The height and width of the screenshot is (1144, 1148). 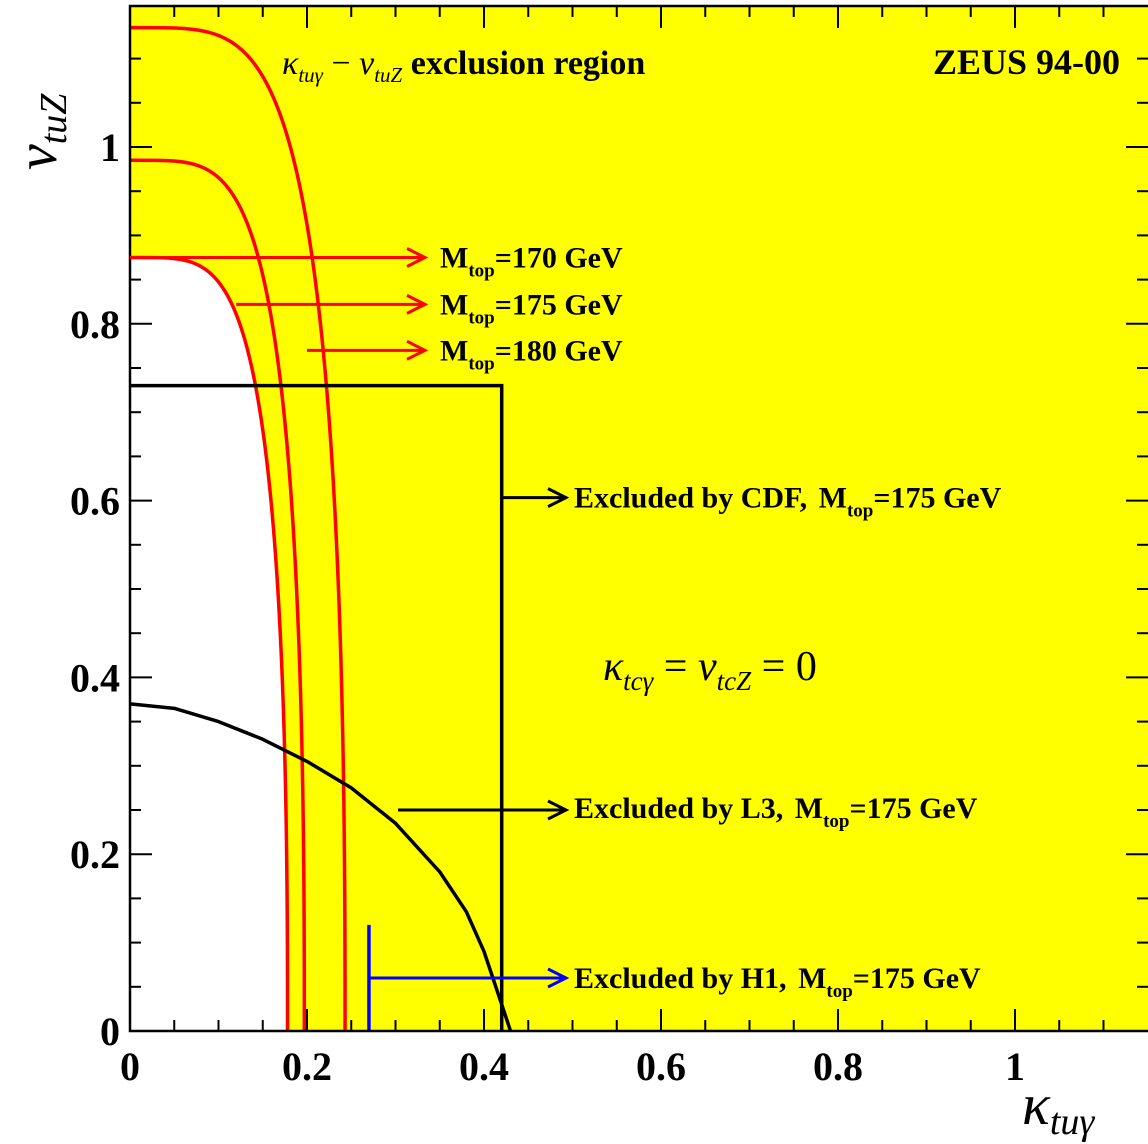 I want to click on l3-arrow-head, so click(x=558, y=810).